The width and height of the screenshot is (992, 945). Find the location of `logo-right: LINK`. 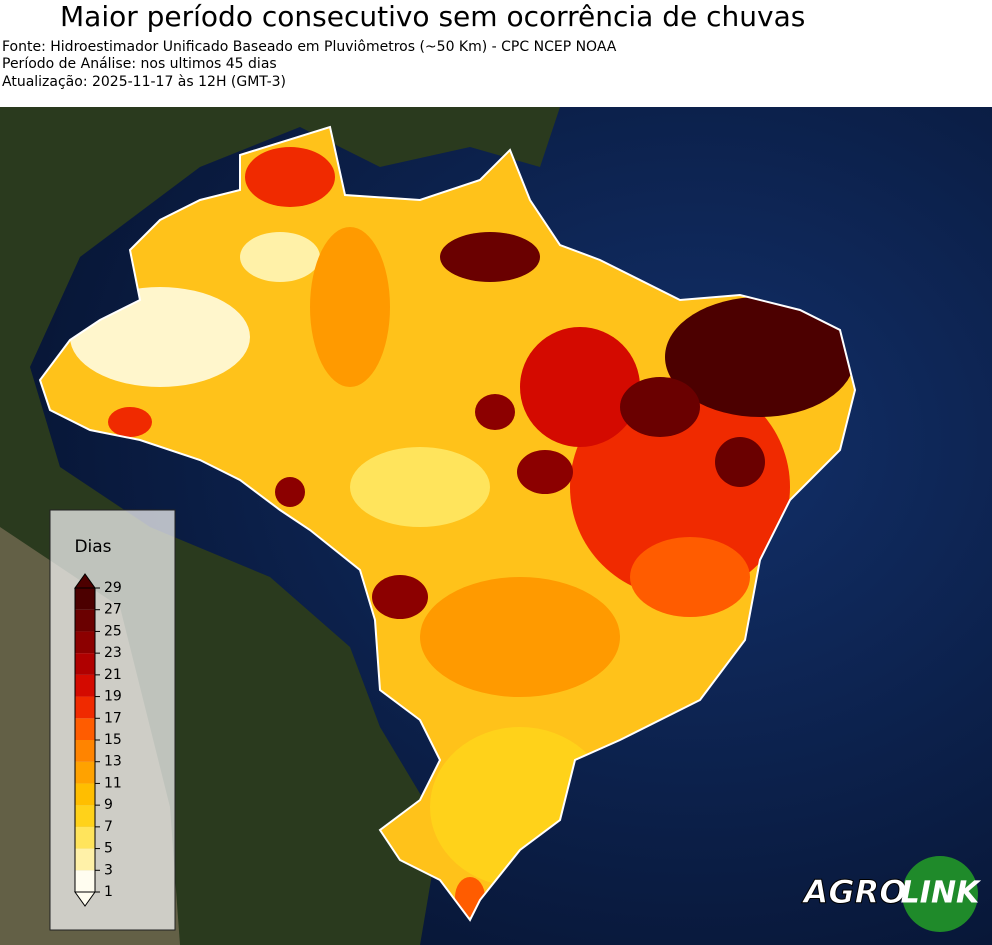

logo-right: LINK is located at coordinates (941, 893).